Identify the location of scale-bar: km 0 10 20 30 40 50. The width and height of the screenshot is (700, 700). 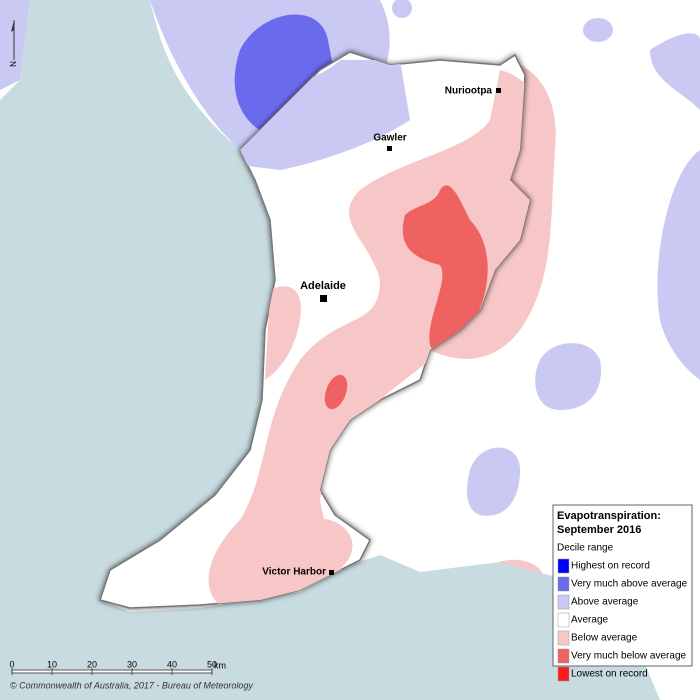
(117, 667).